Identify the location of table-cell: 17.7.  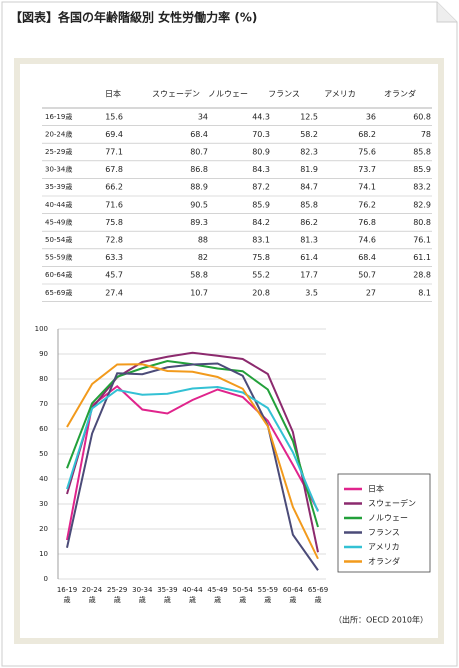
(309, 275).